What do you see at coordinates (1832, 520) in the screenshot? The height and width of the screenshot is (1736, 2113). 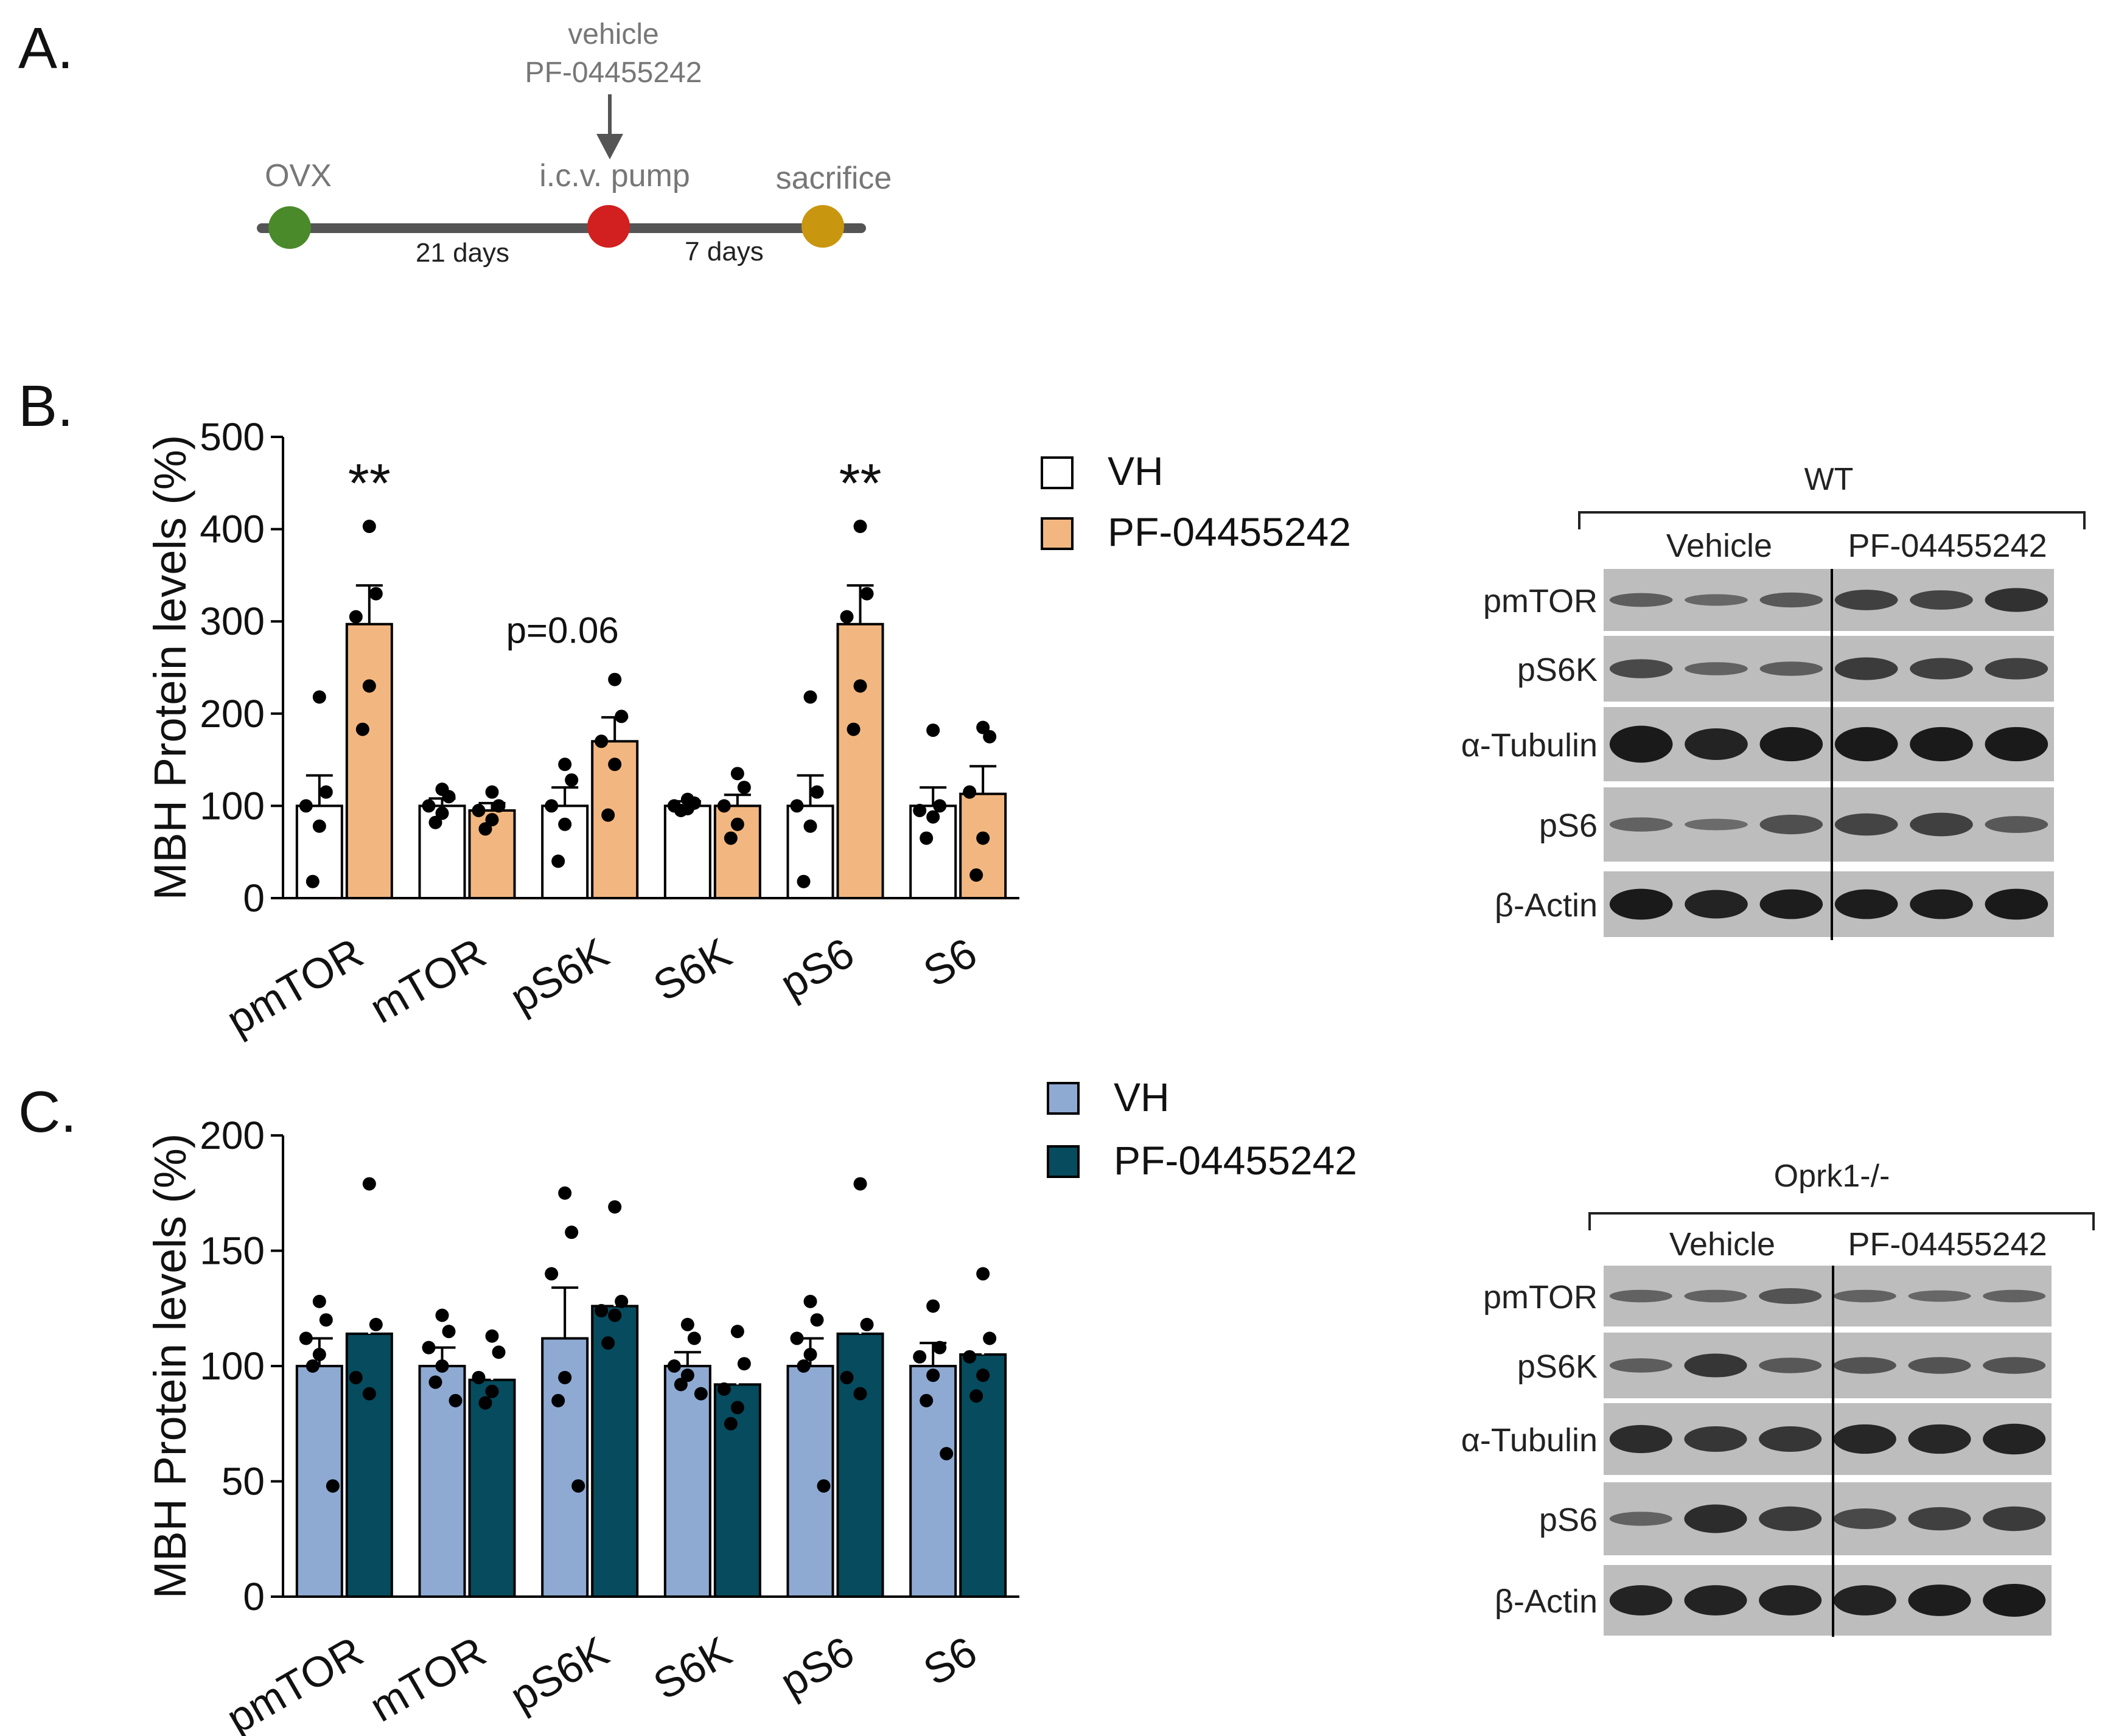 I see `blot-b-bracket` at bounding box center [1832, 520].